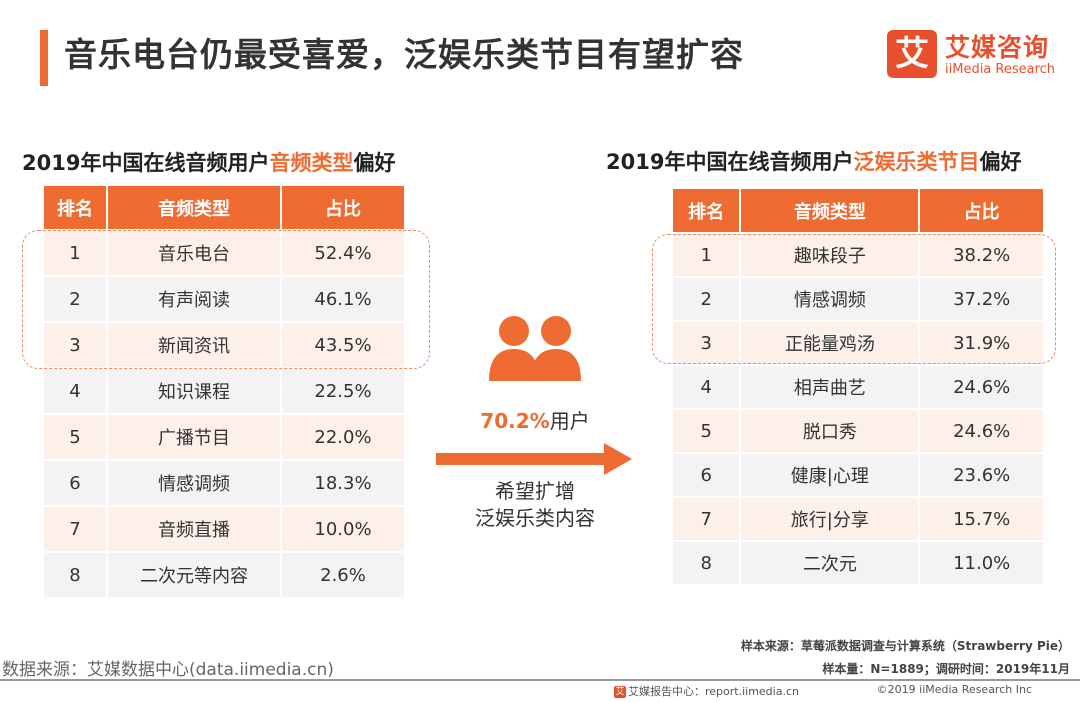 The width and height of the screenshot is (1080, 702). I want to click on type-cell: 新闻资讯, so click(194, 345).